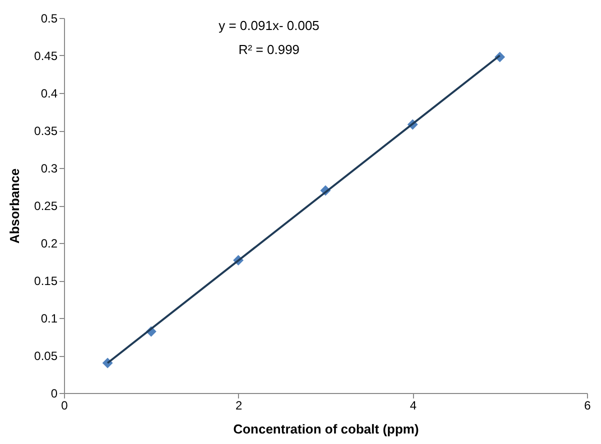  What do you see at coordinates (46, 281) in the screenshot?
I see `y-tick-label: 0.15` at bounding box center [46, 281].